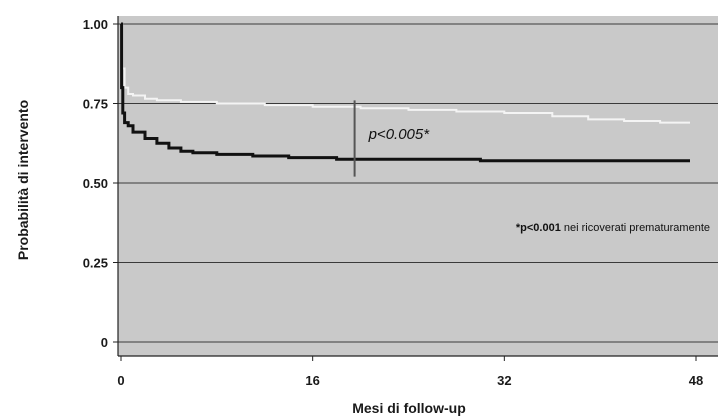 Image resolution: width=722 pixels, height=418 pixels. What do you see at coordinates (95, 24) in the screenshot?
I see `y-tick-label: 1.00` at bounding box center [95, 24].